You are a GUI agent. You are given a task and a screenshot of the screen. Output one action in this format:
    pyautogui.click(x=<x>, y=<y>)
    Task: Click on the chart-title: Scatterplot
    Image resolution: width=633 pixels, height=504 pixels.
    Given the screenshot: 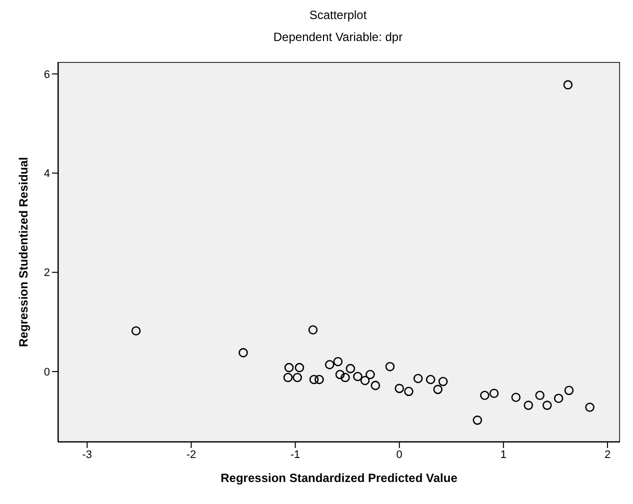 What is the action you would take?
    pyautogui.click(x=338, y=15)
    